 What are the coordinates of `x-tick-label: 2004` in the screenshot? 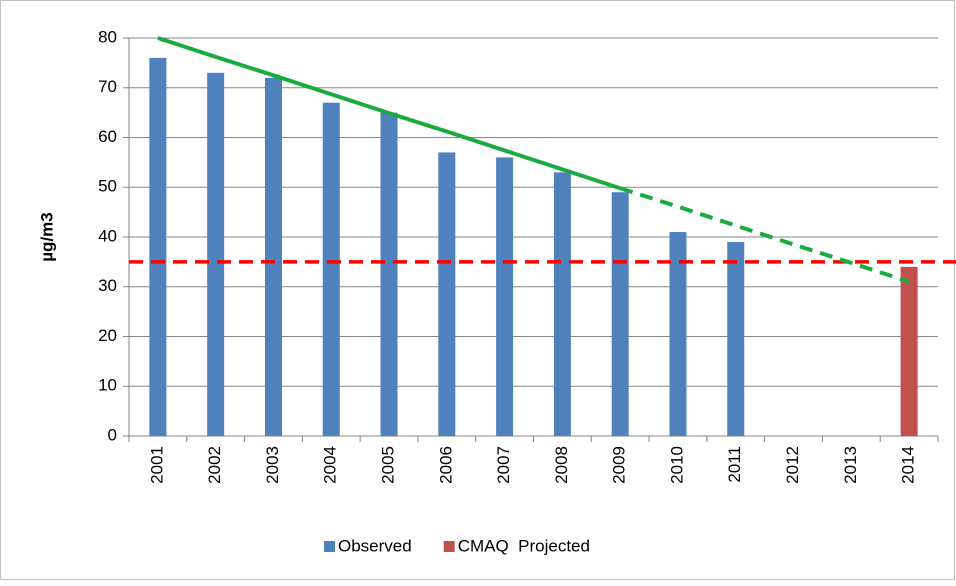 It's located at (330, 465).